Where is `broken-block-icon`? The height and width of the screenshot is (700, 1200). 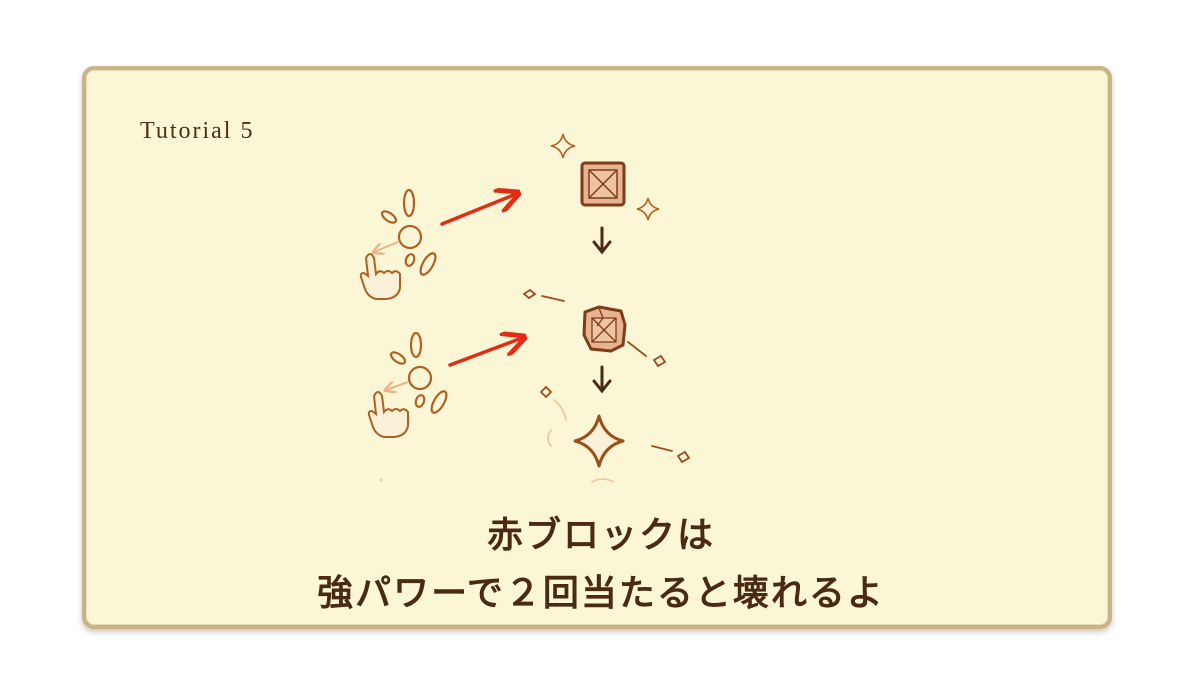 broken-block-icon is located at coordinates (599, 441).